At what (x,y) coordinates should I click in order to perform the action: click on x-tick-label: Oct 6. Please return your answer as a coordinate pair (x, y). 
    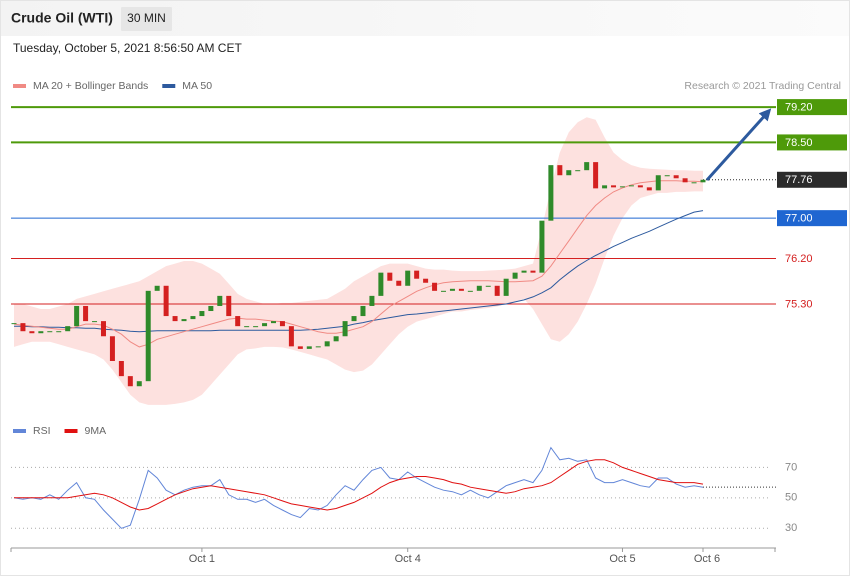
    Looking at the image, I should click on (707, 559).